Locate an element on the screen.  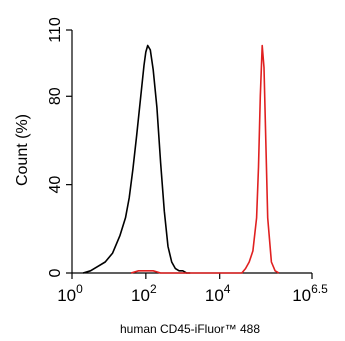
y-tick-label: 40 is located at coordinates (55, 185).